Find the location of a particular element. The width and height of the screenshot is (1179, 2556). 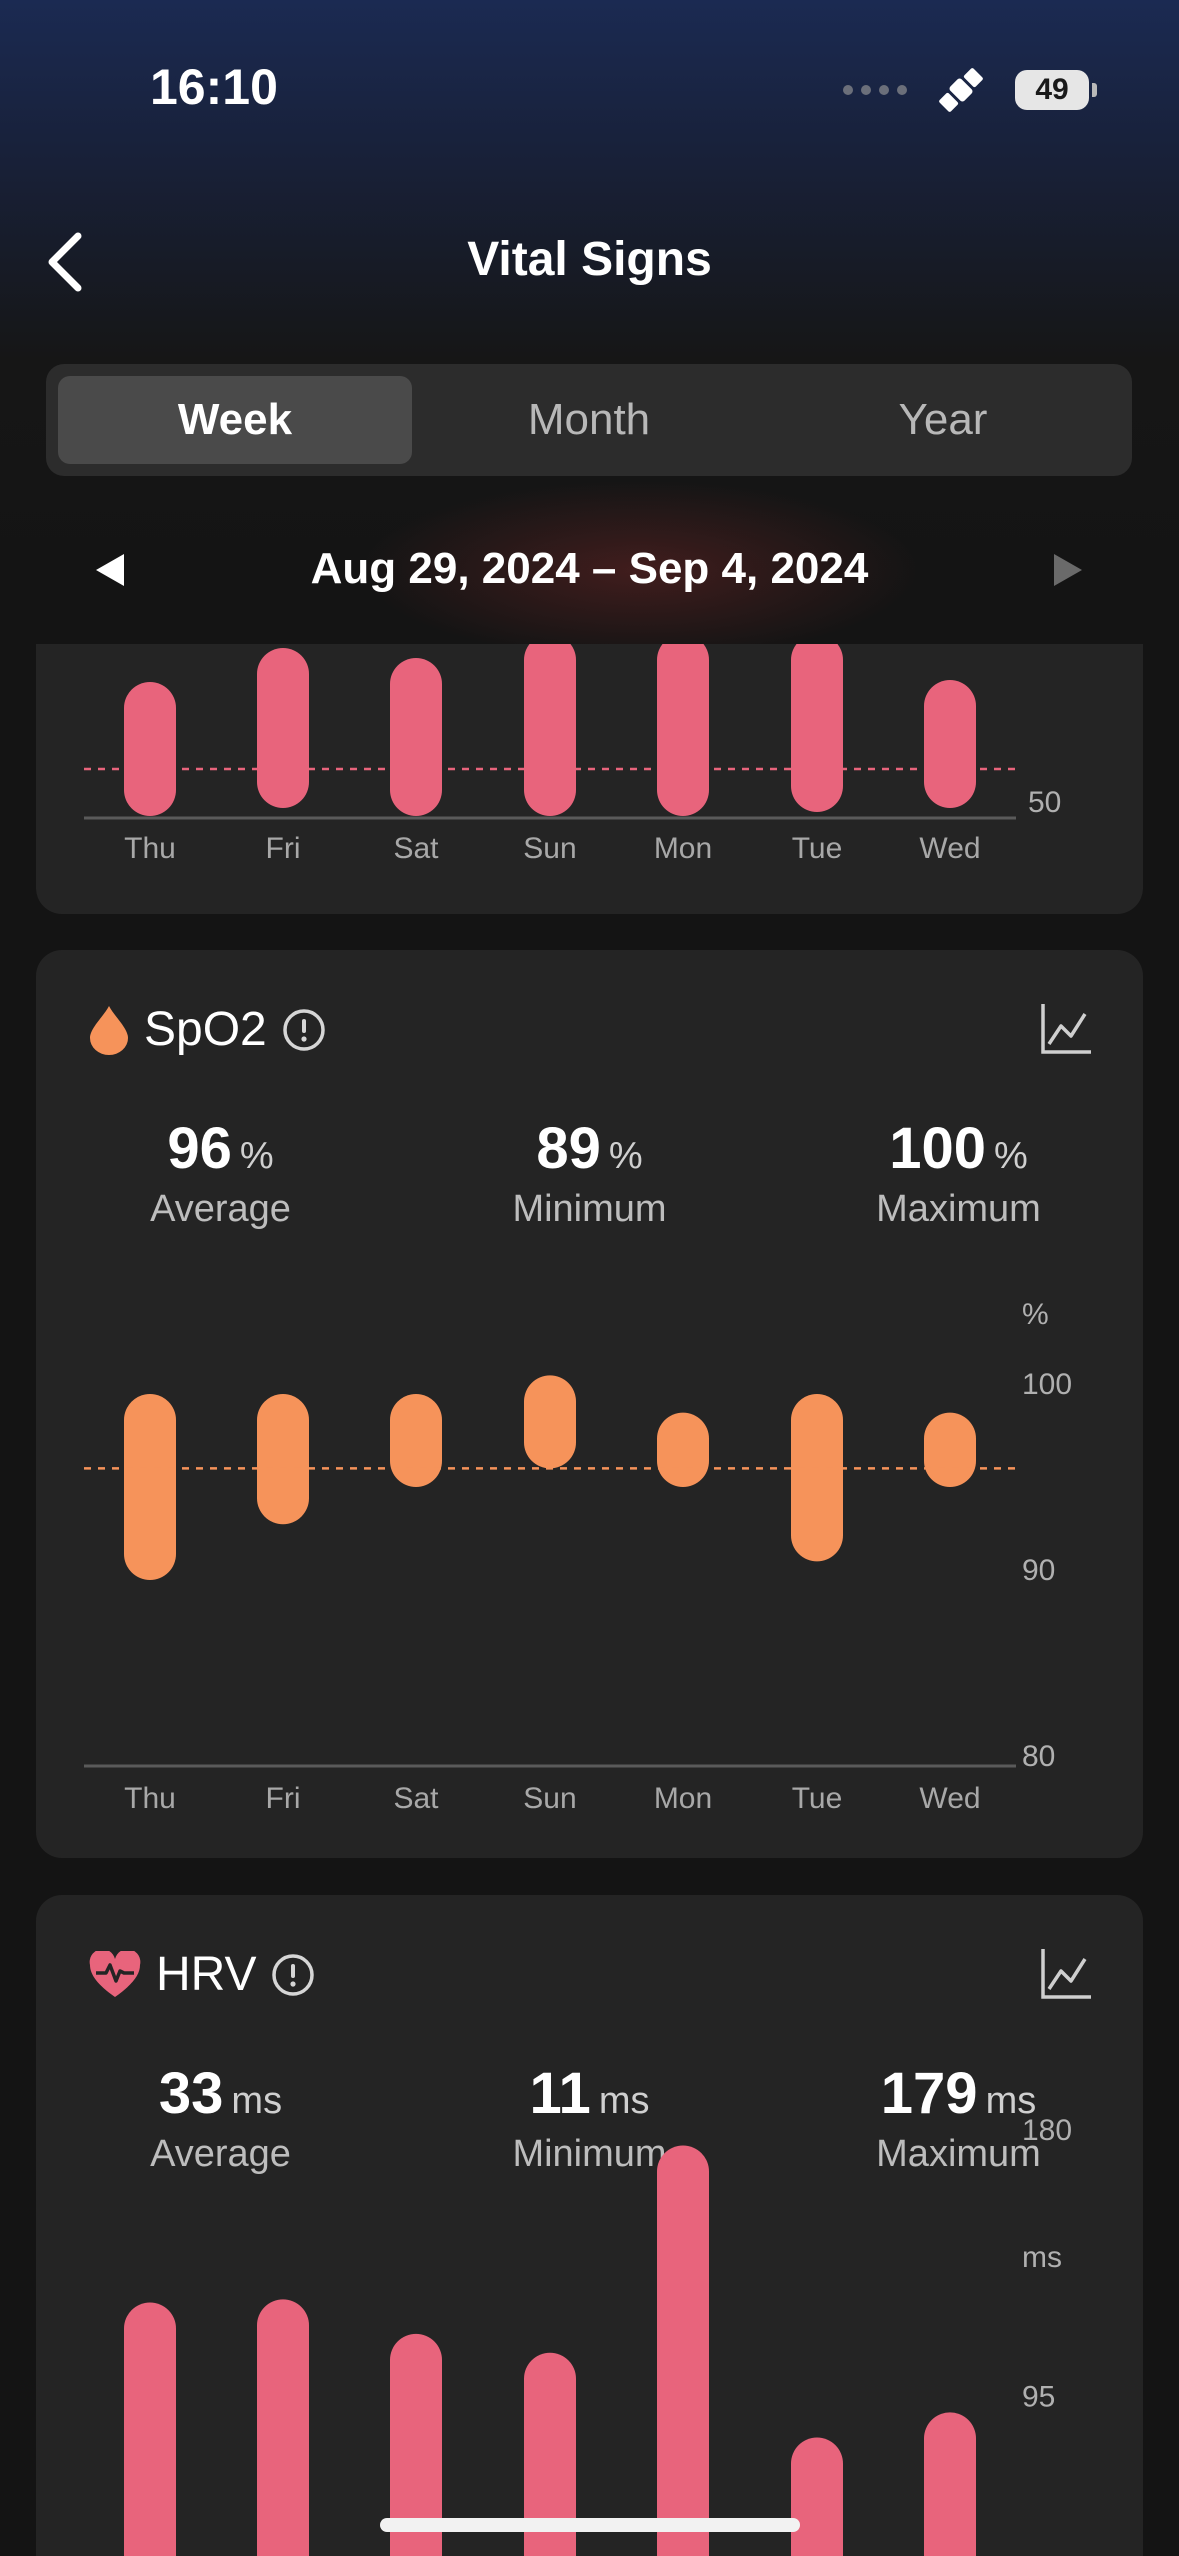

hrv-stats: 33 ms Average 11 ms Minimum 179 ms Maximum is located at coordinates (589, 2118).